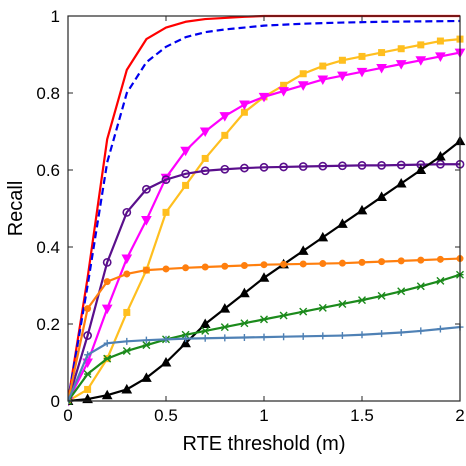 The height and width of the screenshot is (466, 466). I want to click on y-tick-label: 0.8, so click(48, 93).